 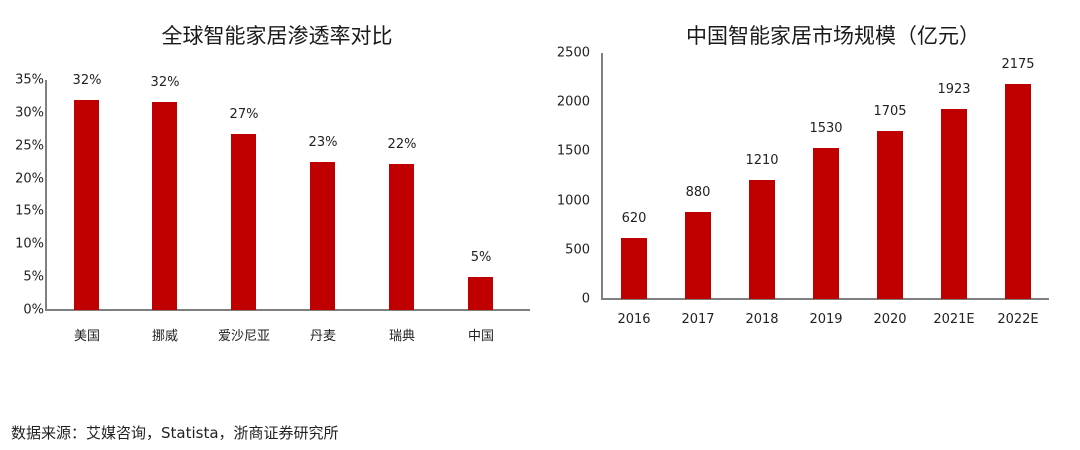 I want to click on data-label: 22%, so click(x=402, y=144).